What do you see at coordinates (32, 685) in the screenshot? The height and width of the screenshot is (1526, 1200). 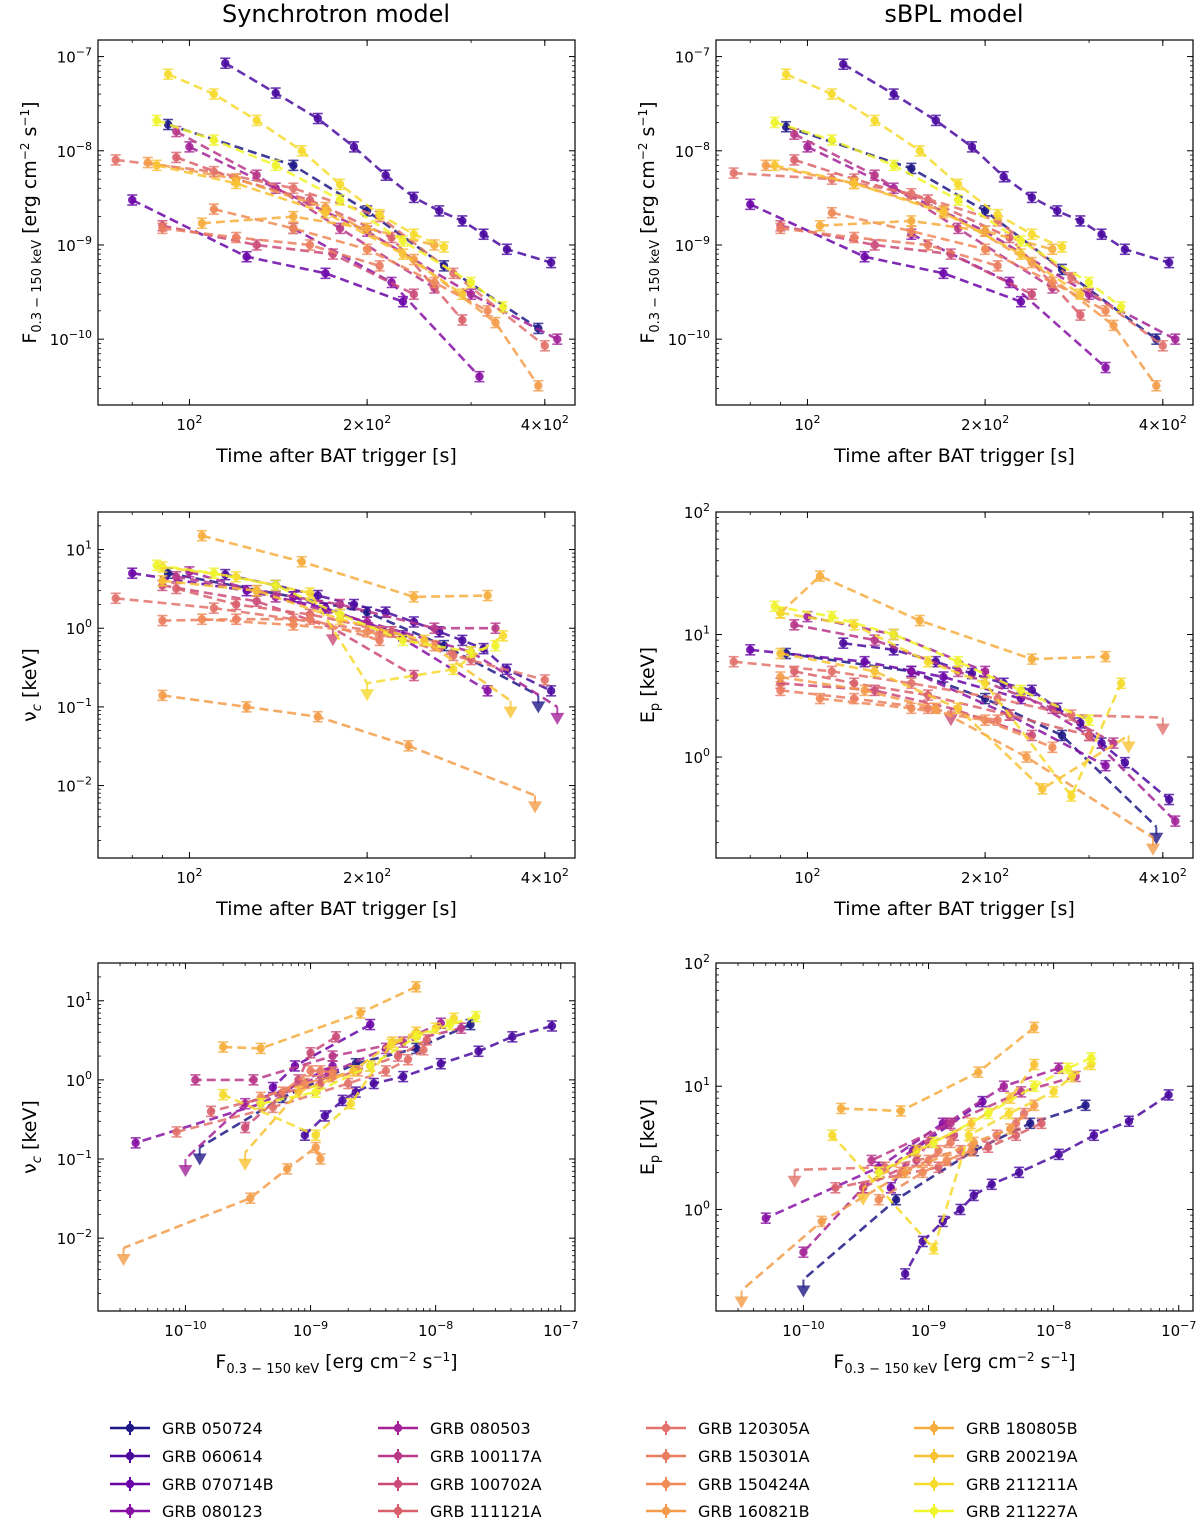 I see `y-axis-label: νc [keV]` at bounding box center [32, 685].